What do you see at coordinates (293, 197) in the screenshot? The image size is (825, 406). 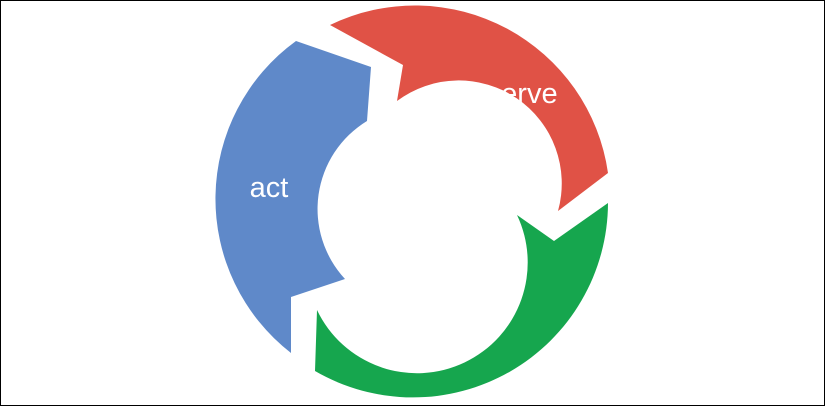 I see `segment-act` at bounding box center [293, 197].